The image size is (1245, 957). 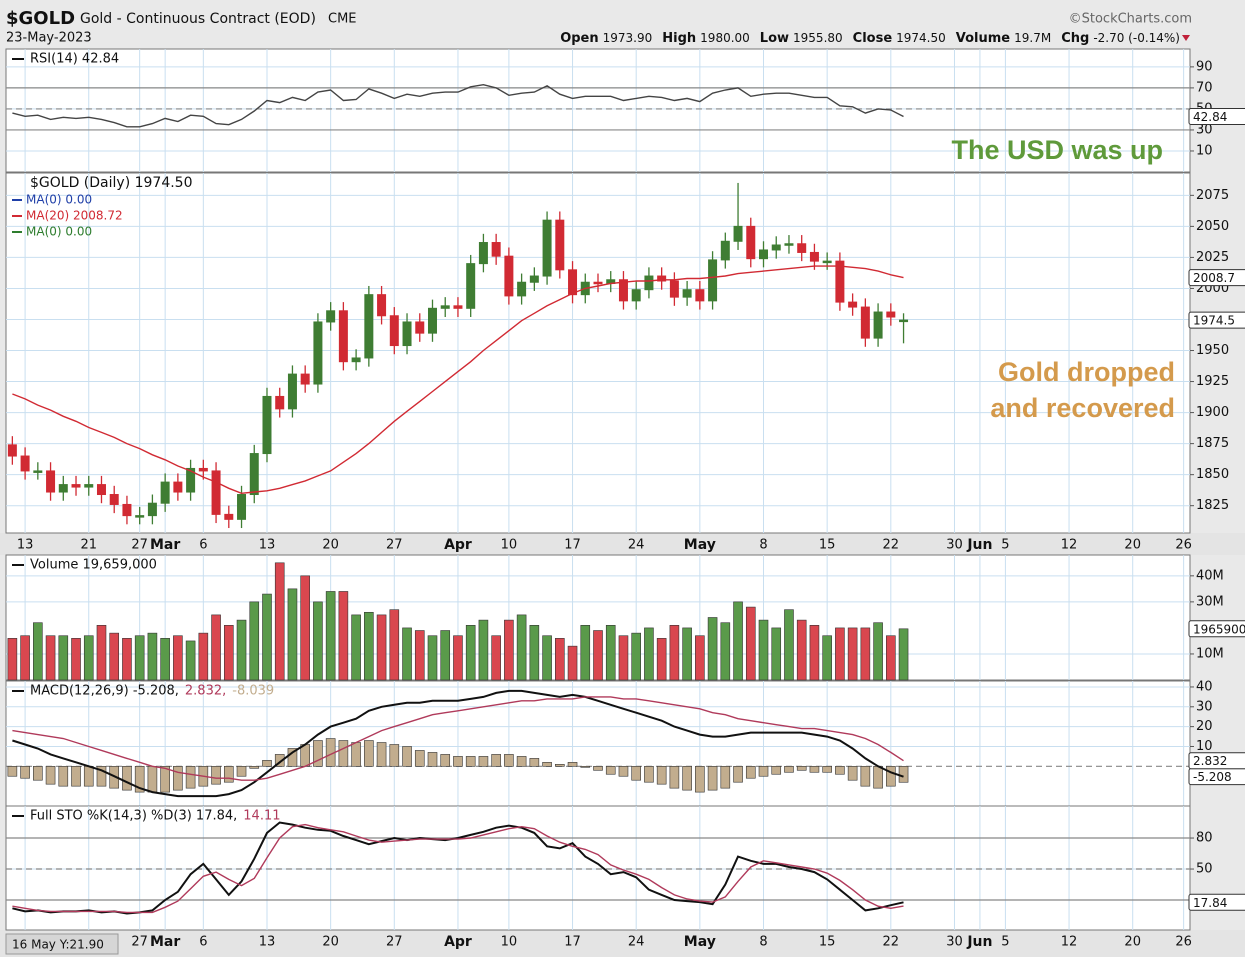 I want to click on quote-key: Open, so click(x=579, y=38).